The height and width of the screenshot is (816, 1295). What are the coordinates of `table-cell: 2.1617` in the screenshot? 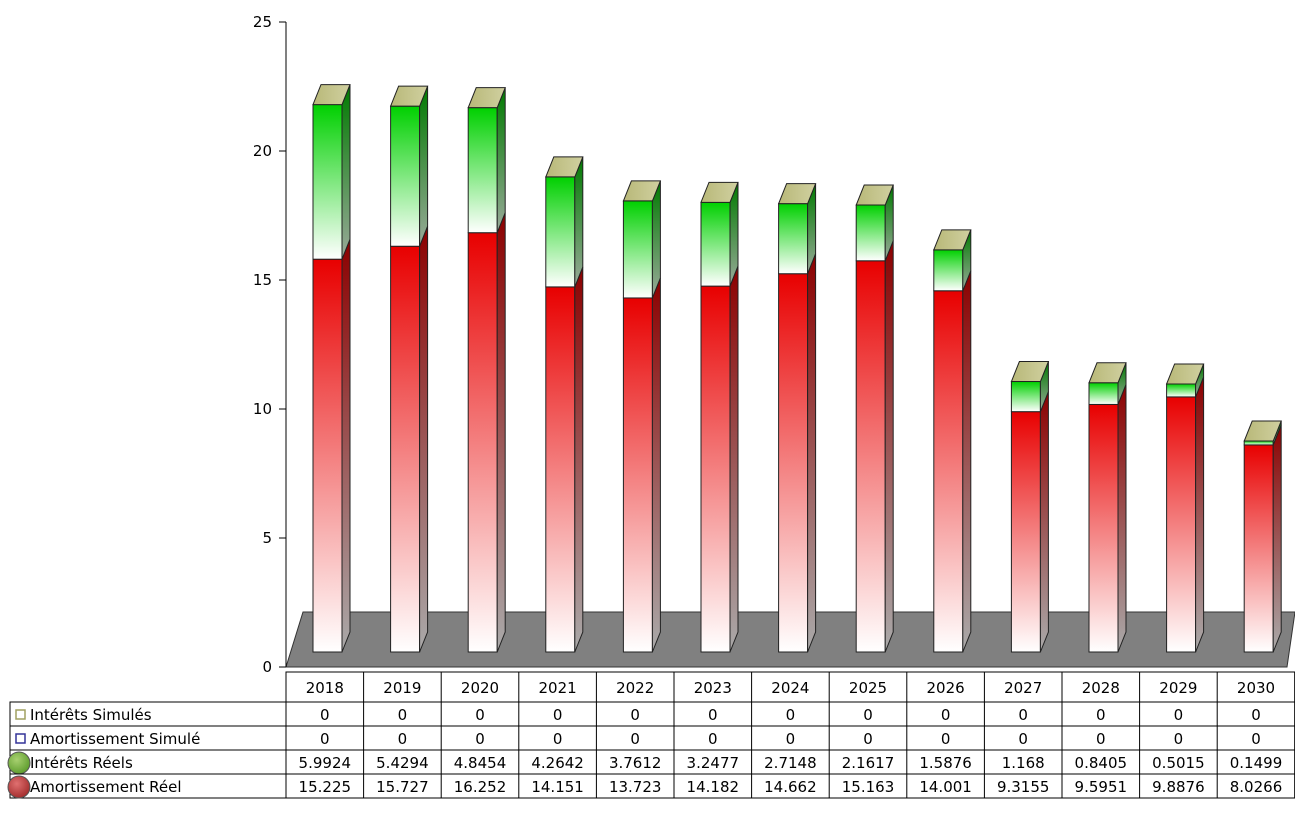 It's located at (868, 763).